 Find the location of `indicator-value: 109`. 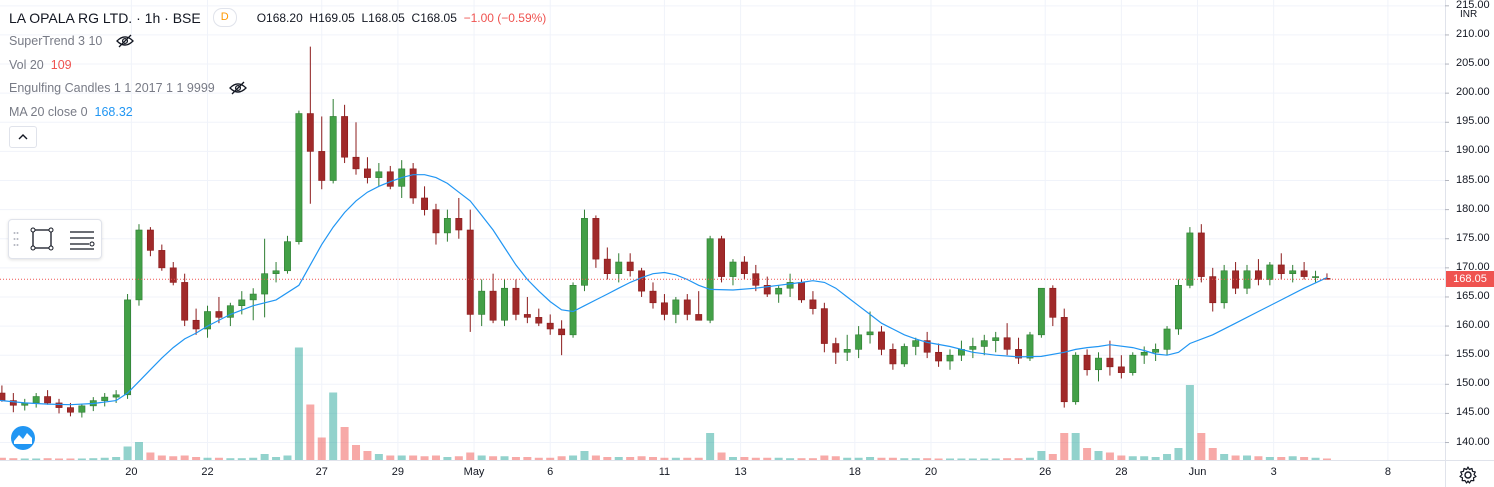

indicator-value: 109 is located at coordinates (61, 64).